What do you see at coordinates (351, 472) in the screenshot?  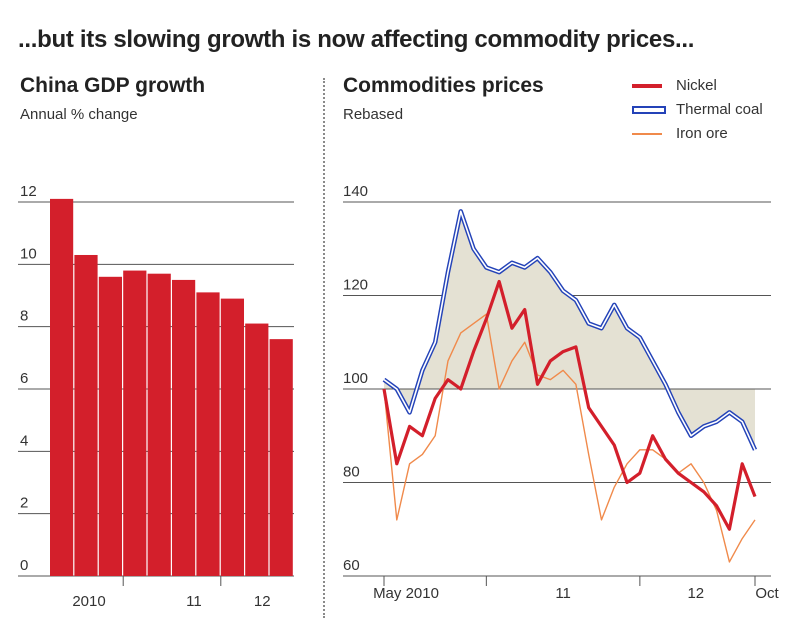 I see `commodities-y-tick-label: 80` at bounding box center [351, 472].